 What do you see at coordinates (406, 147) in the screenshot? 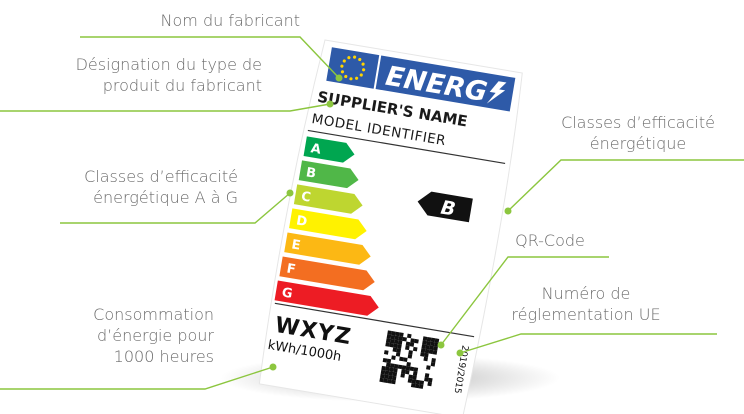
I see `label-divider-top` at bounding box center [406, 147].